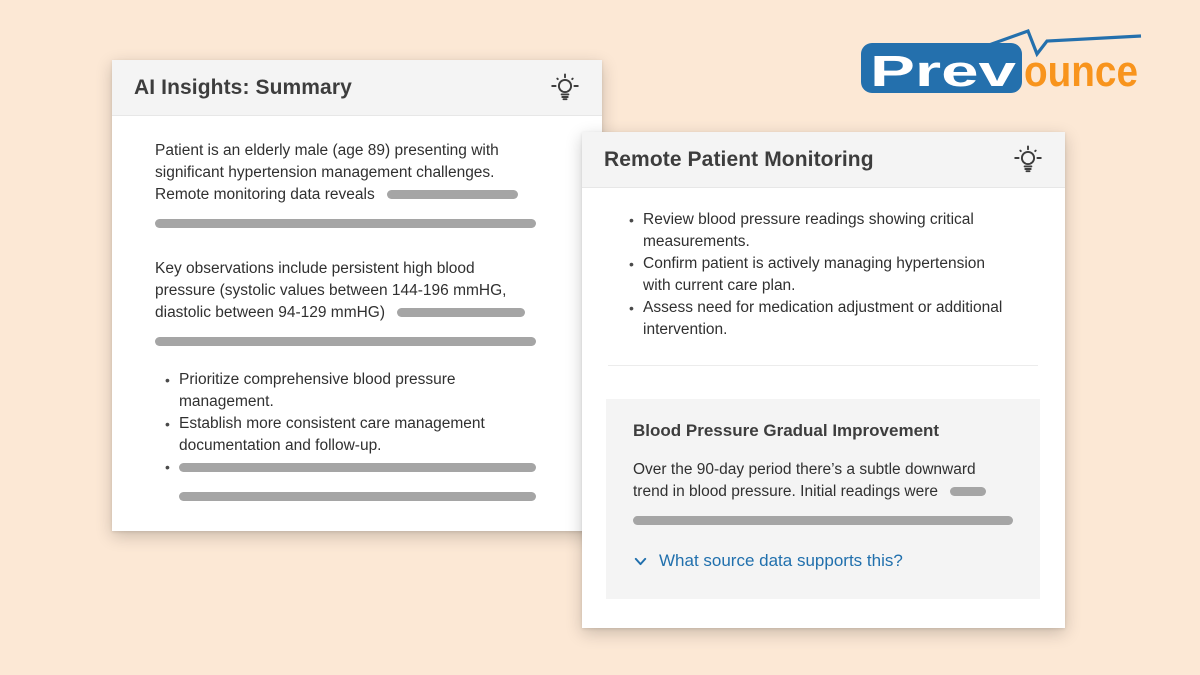  I want to click on card-header: Remote Patient Monitoring, so click(823, 160).